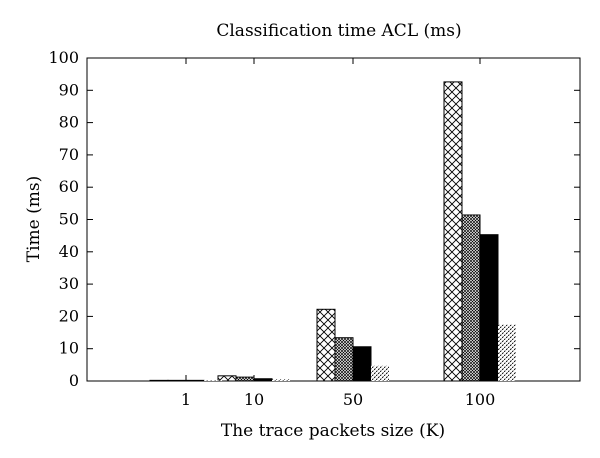 The height and width of the screenshot is (458, 600). I want to click on y-tick-label: 30, so click(69, 283).